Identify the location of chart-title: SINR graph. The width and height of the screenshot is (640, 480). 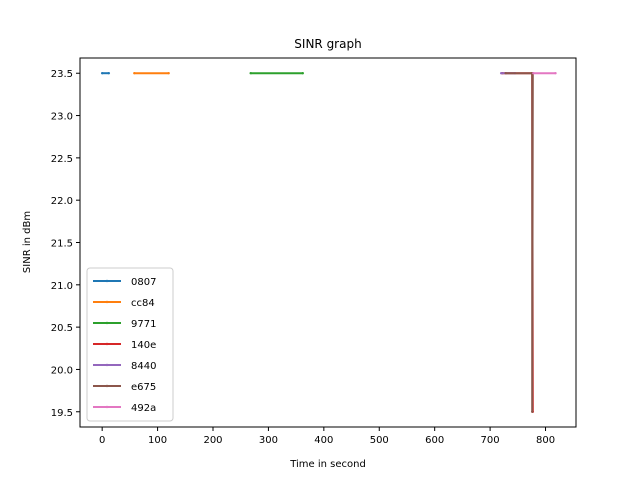
(327, 44).